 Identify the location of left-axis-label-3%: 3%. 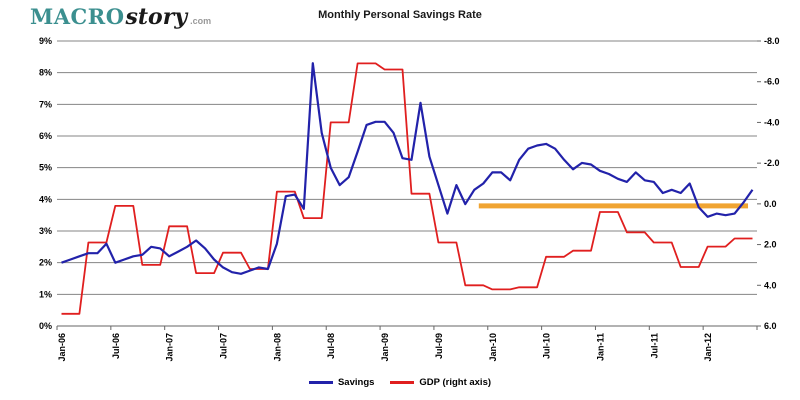
(45, 231).